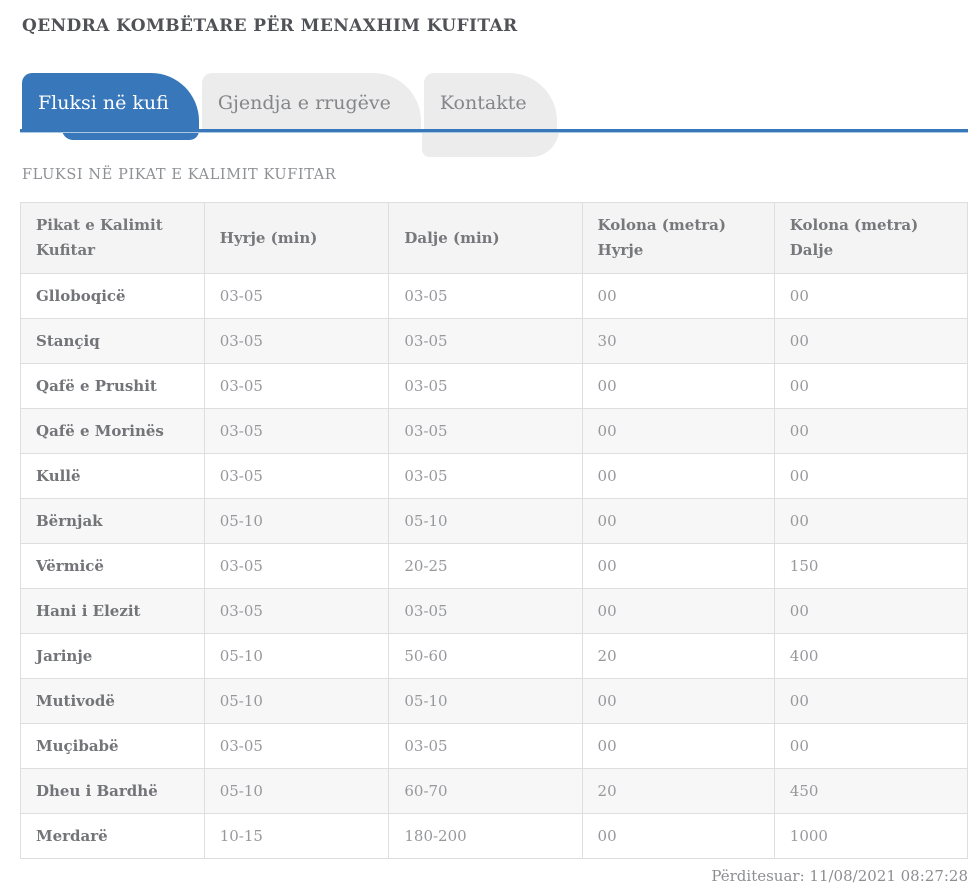 The height and width of the screenshot is (889, 980). What do you see at coordinates (485, 791) in the screenshot?
I see `crossing-value: 60-70` at bounding box center [485, 791].